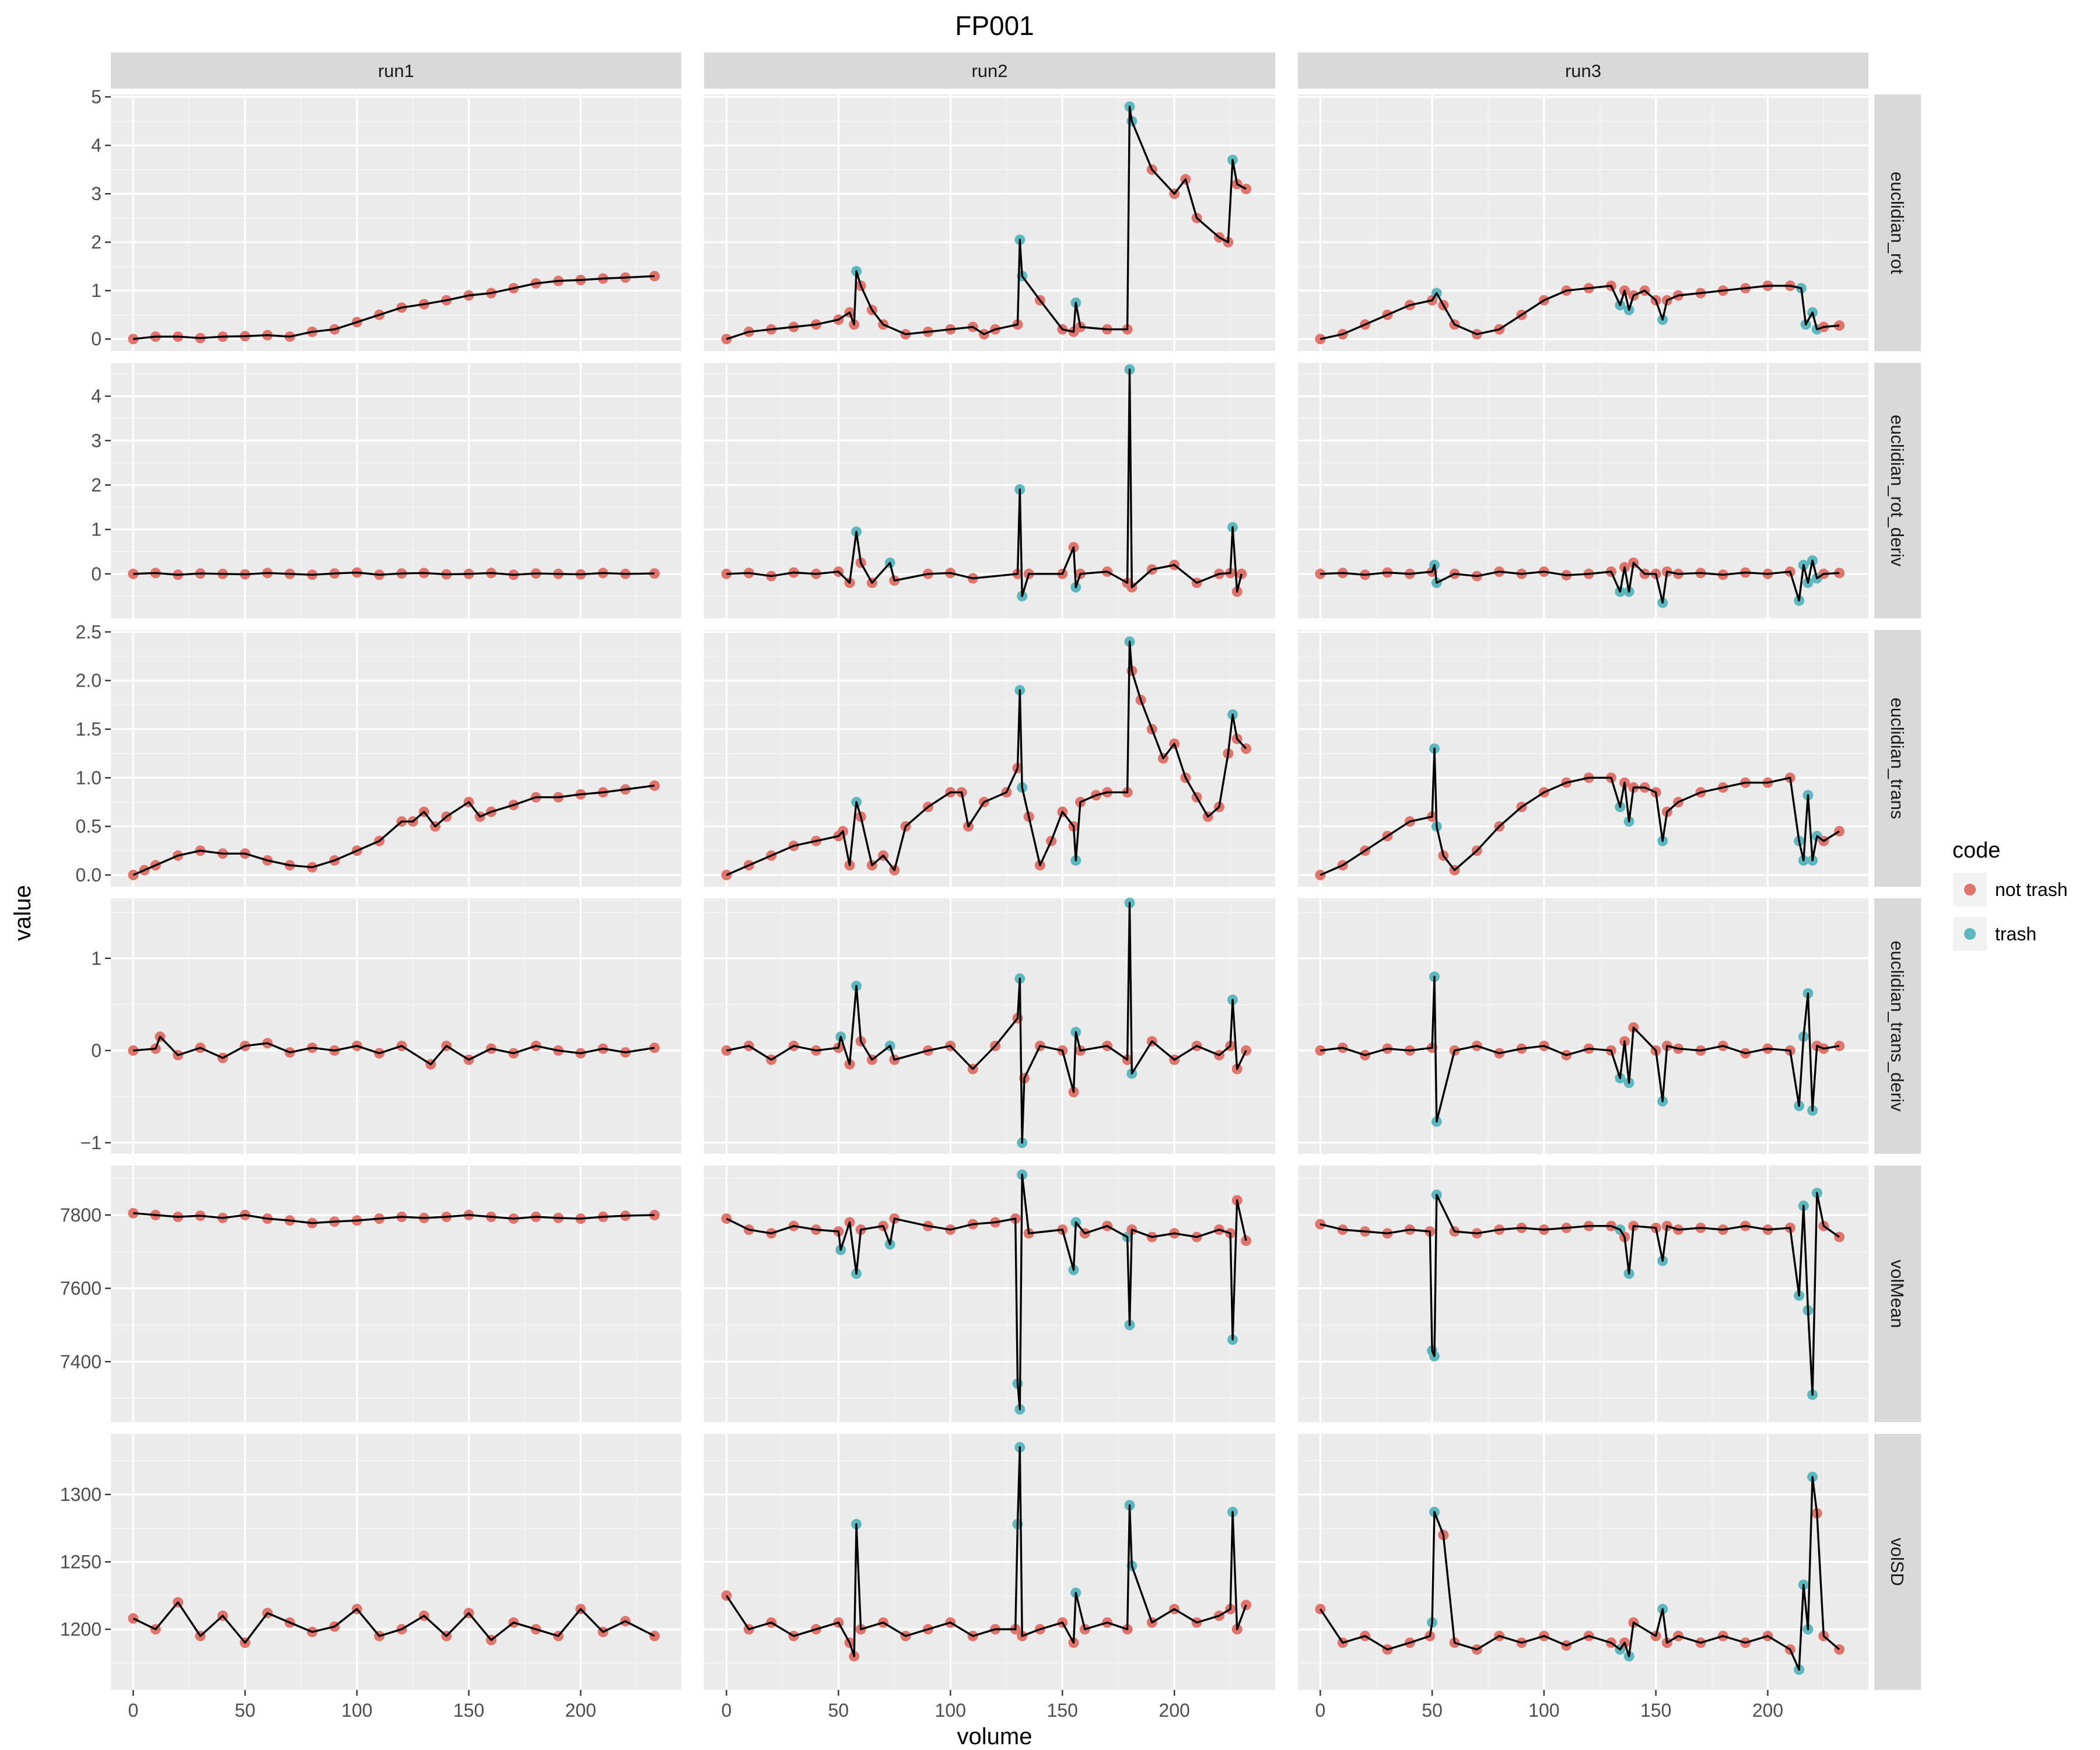 This screenshot has height=1750, width=2100. I want to click on panel-run2-euclidian_rot, so click(989, 222).